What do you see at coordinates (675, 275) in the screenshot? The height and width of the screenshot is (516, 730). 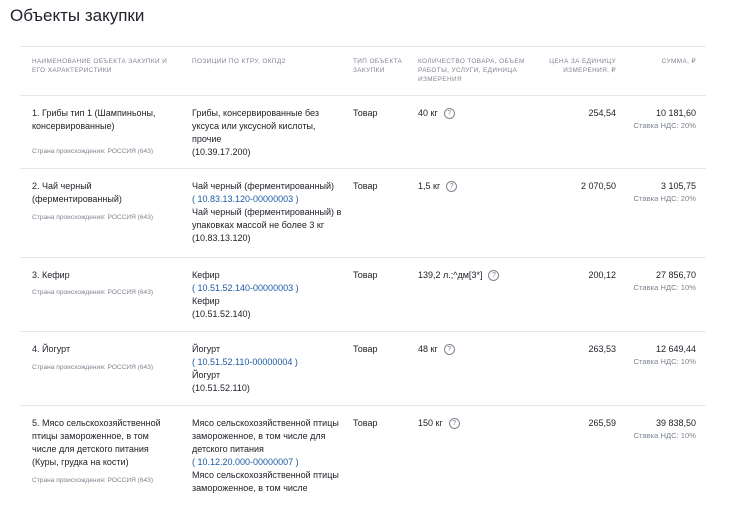 I see `sum-value: 27 856,70` at bounding box center [675, 275].